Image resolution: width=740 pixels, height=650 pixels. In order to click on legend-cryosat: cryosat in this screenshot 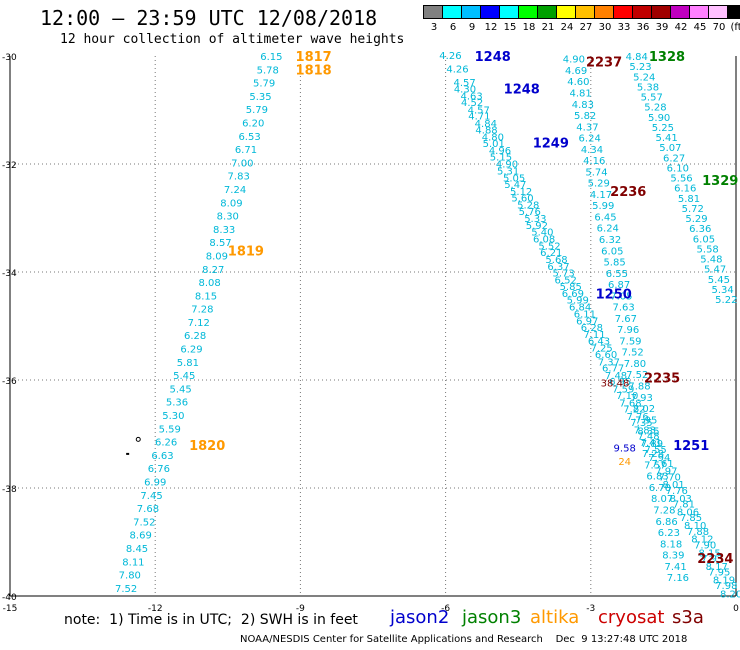, I will do `click(631, 617)`.